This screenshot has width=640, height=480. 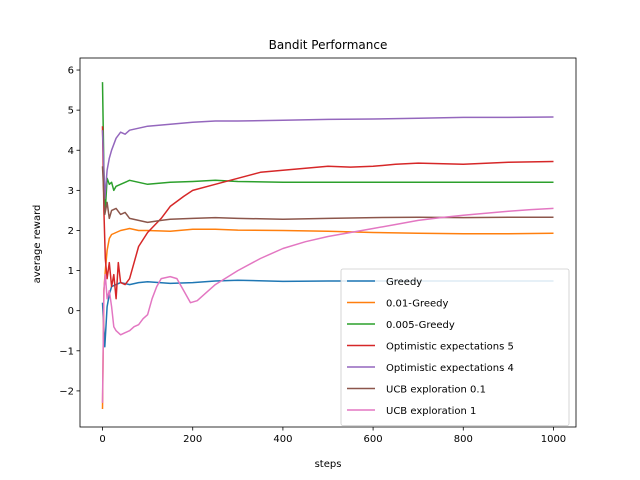 What do you see at coordinates (328, 464) in the screenshot?
I see `x-axis-title: steps` at bounding box center [328, 464].